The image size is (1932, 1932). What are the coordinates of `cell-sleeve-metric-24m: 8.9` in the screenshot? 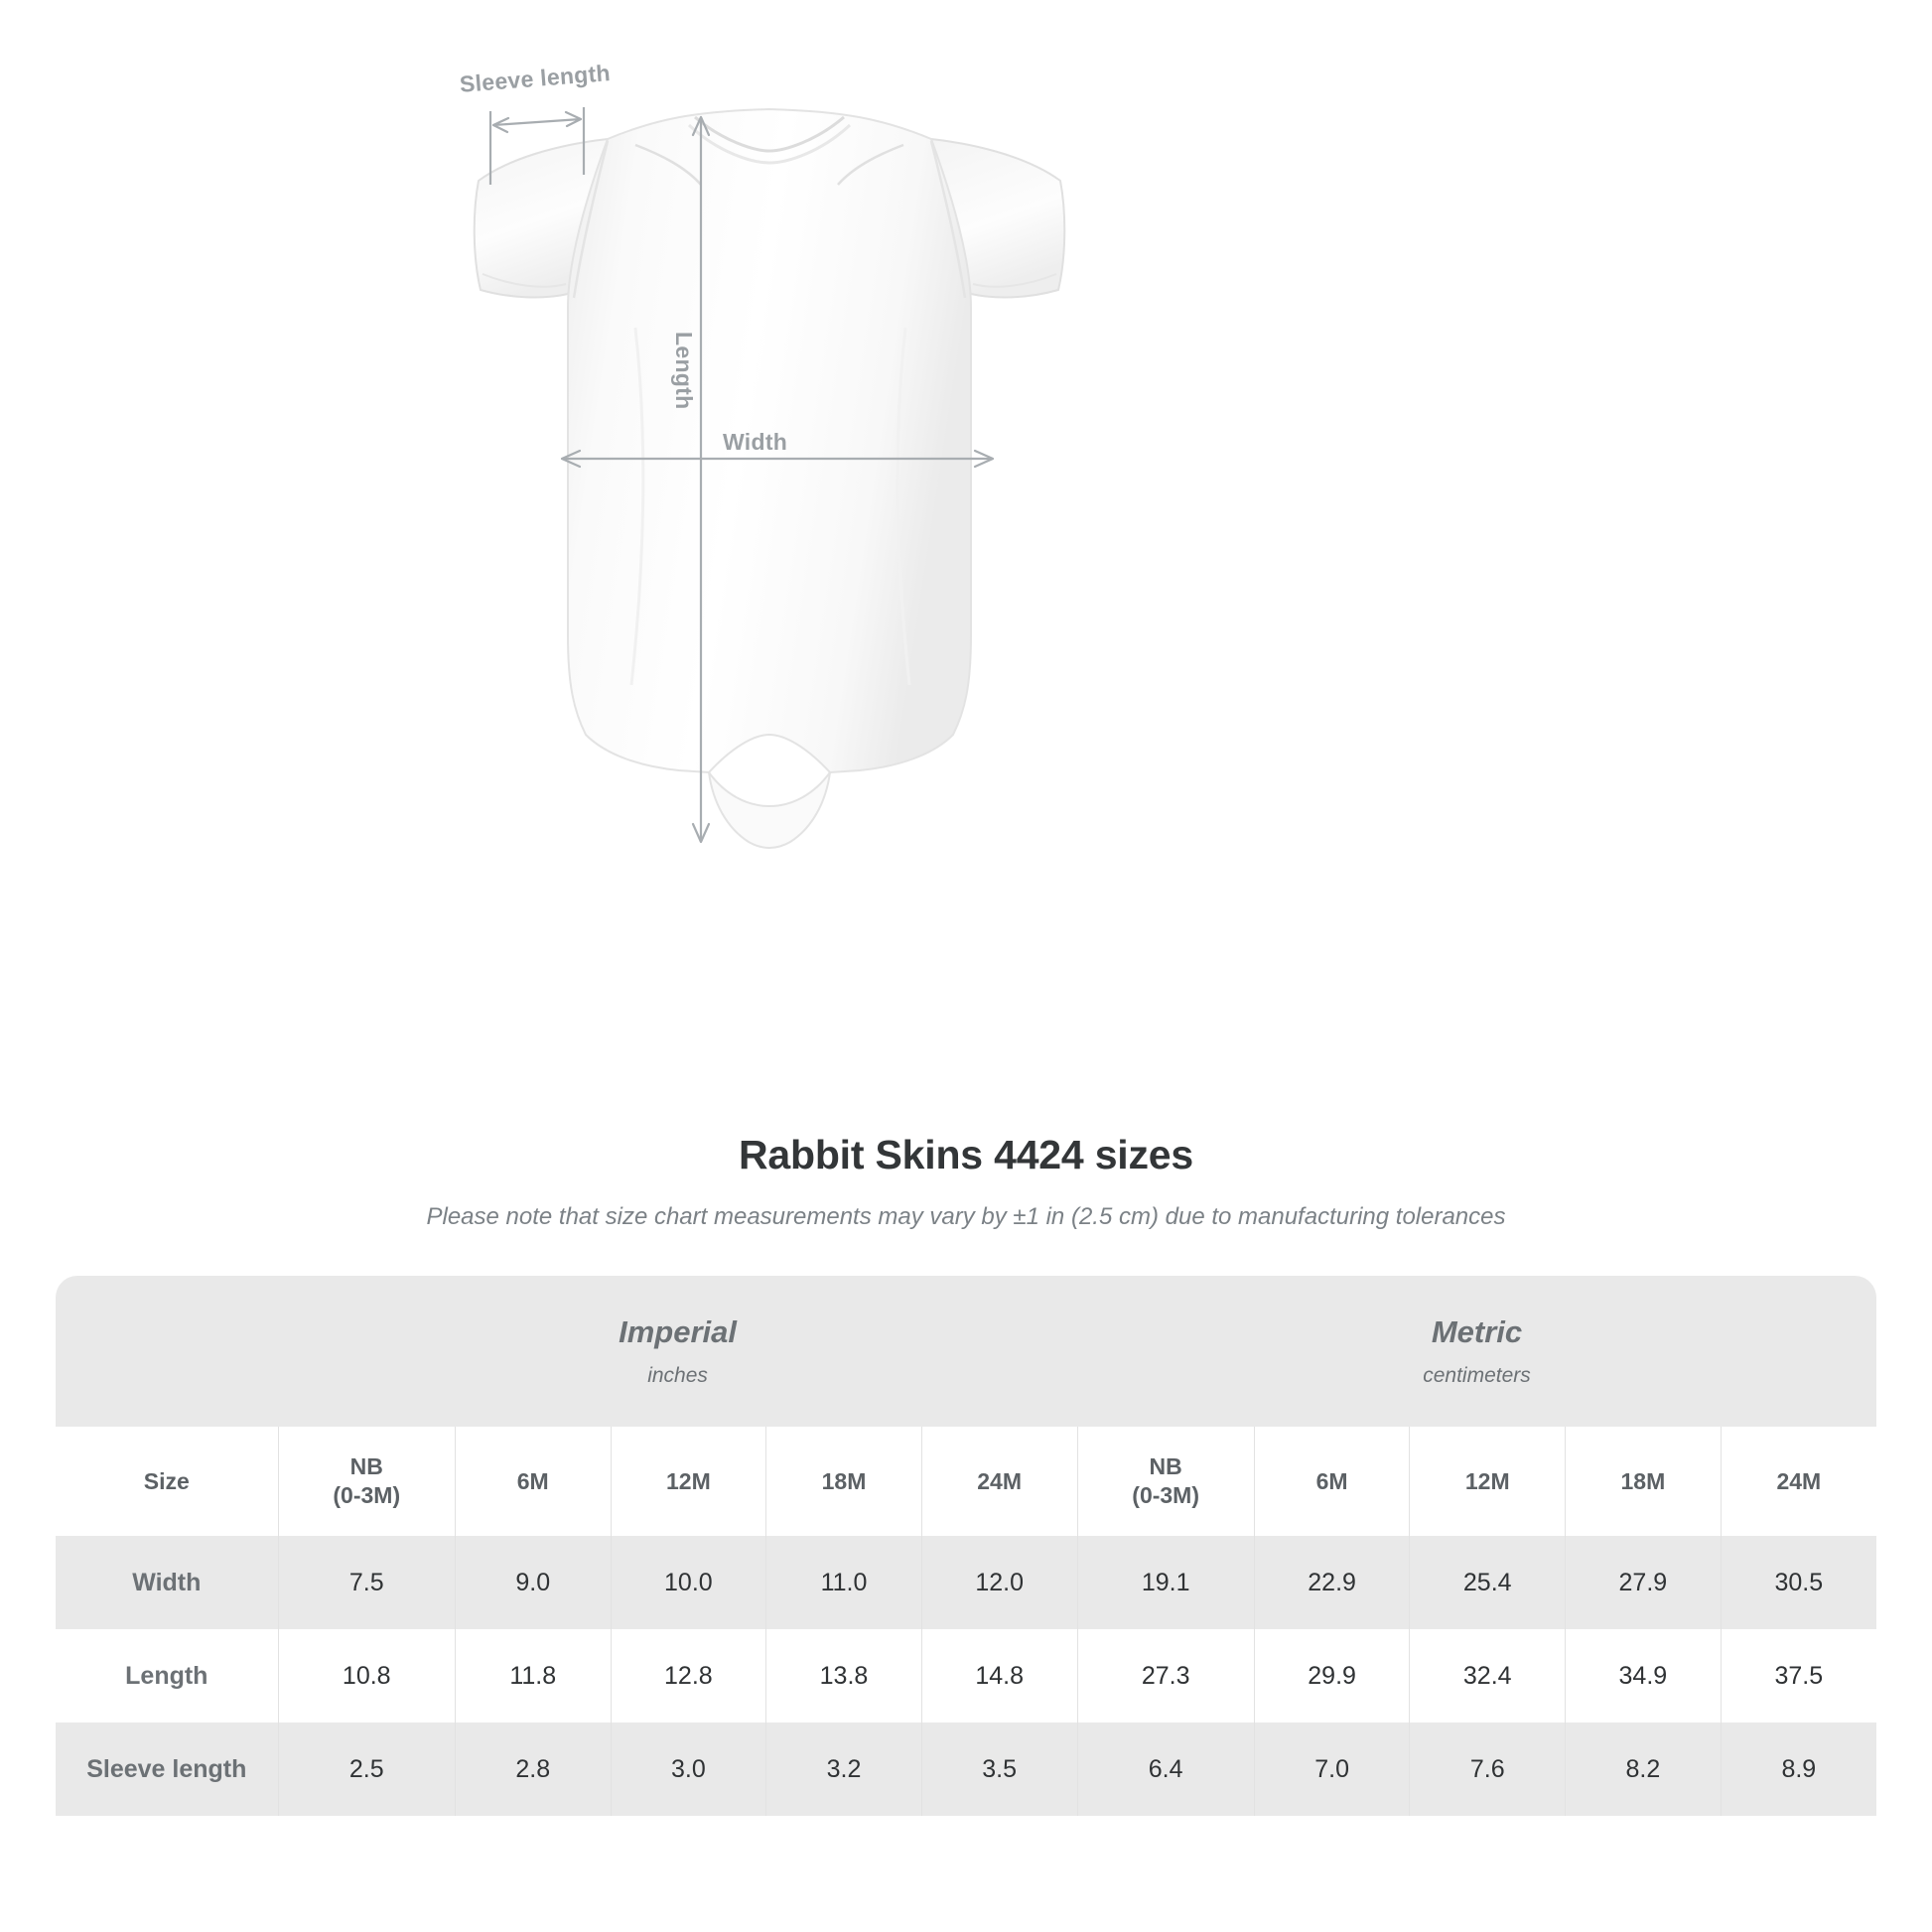 It's located at (1798, 1770).